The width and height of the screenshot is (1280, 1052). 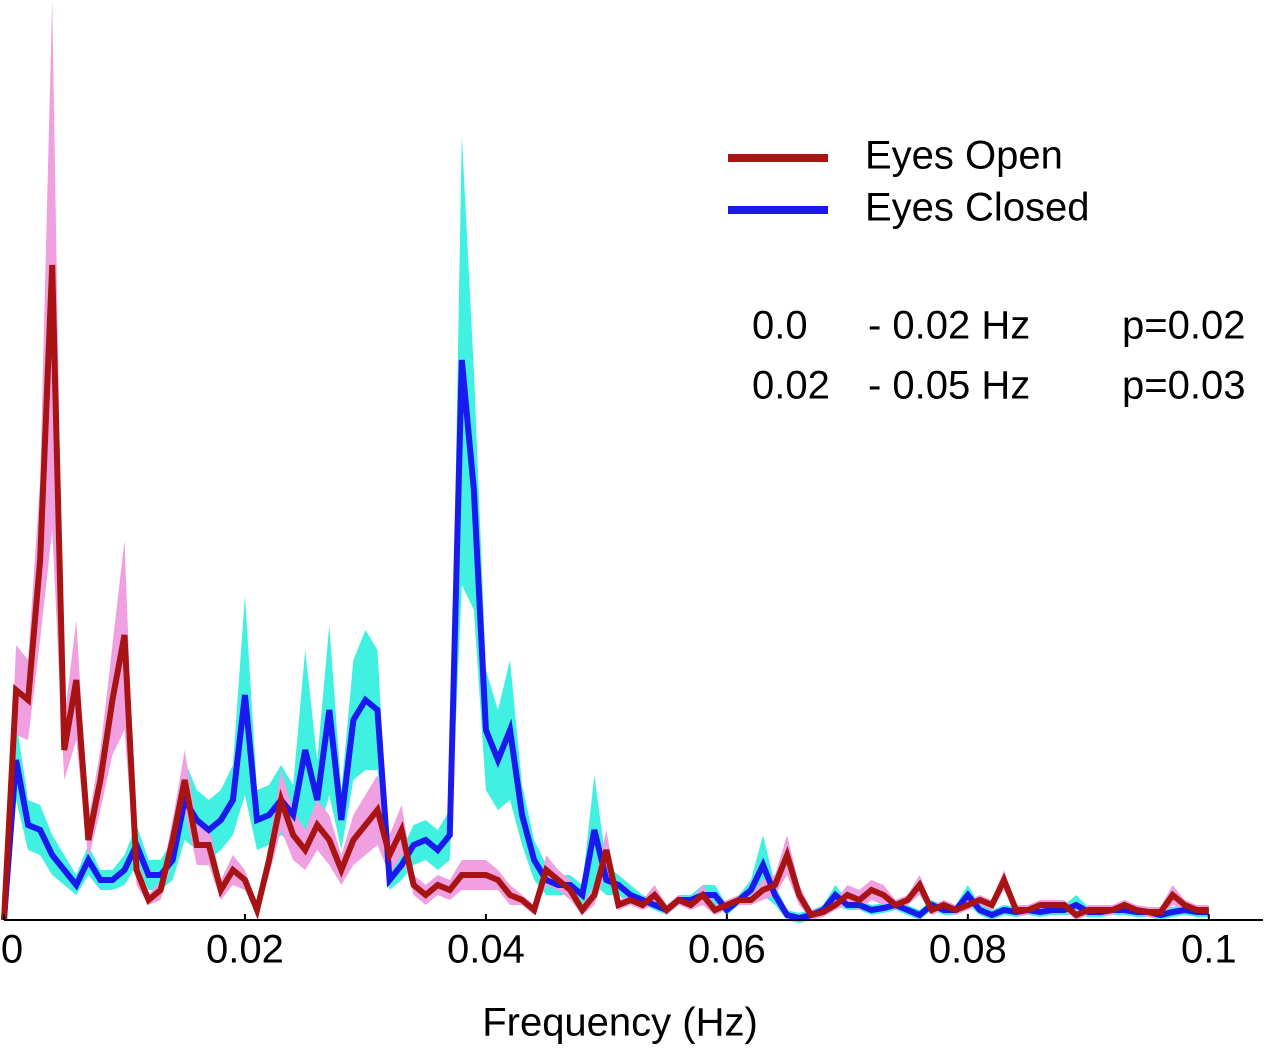 I want to click on x-tick-label: 0.02, so click(x=245, y=950).